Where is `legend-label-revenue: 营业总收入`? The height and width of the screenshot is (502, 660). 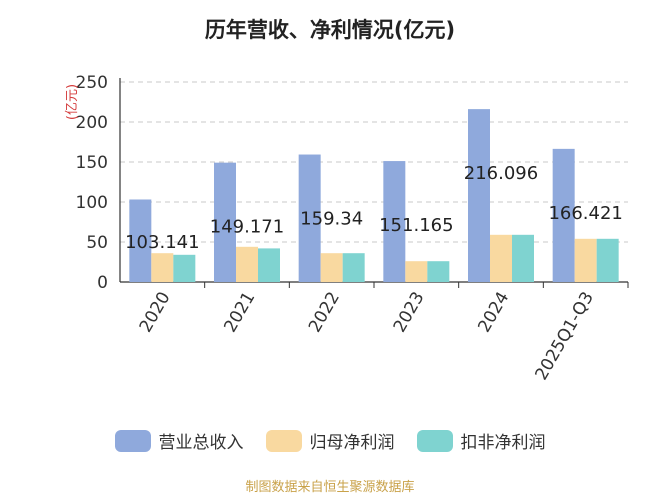
legend-label-revenue: 营业总收入 is located at coordinates (201, 443).